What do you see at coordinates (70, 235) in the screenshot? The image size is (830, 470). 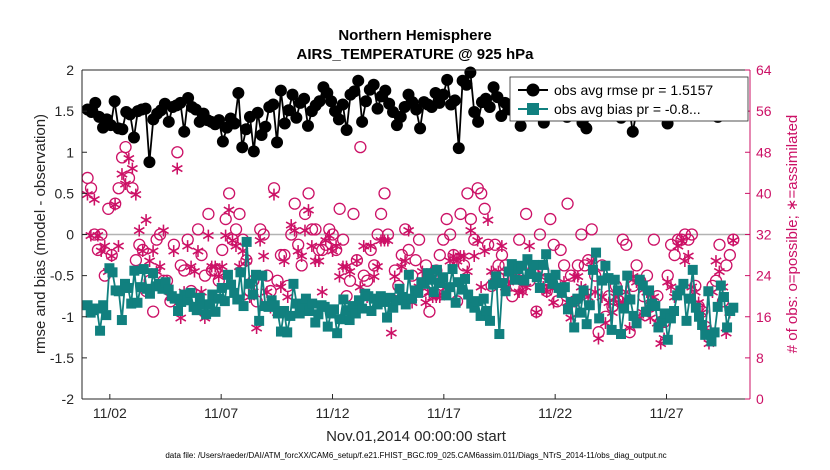 I see `y-left-tick-label: 0` at bounding box center [70, 235].